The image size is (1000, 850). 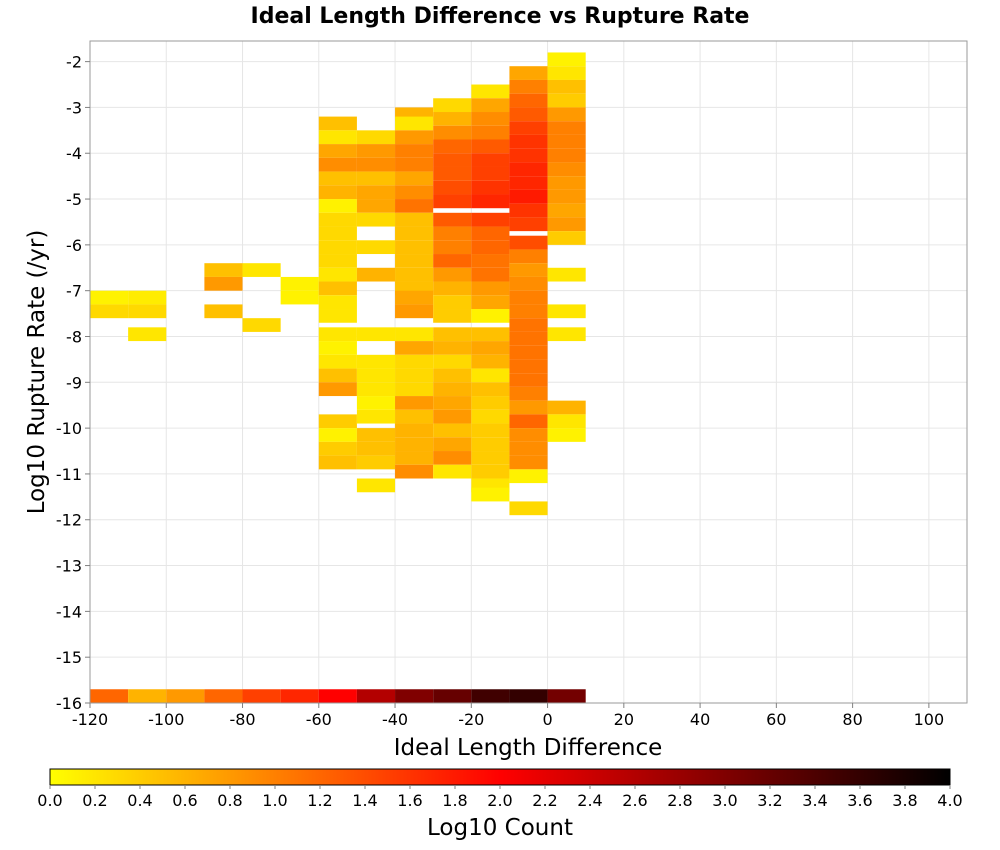 What do you see at coordinates (624, 719) in the screenshot?
I see `x-tick-label: 20` at bounding box center [624, 719].